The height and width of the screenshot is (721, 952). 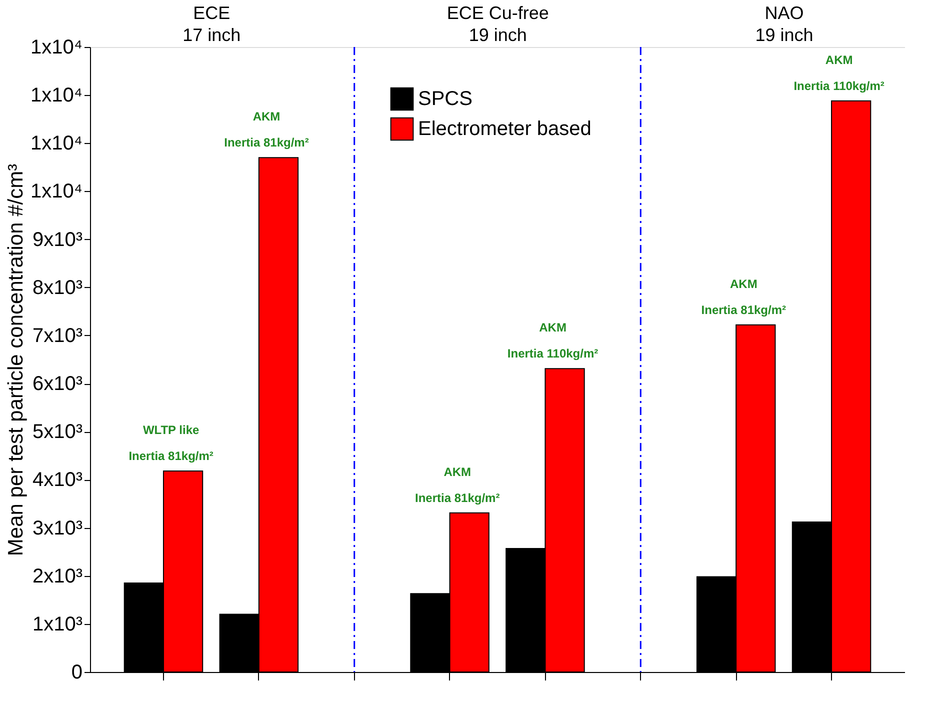 What do you see at coordinates (57, 624) in the screenshot?
I see `y-tick-label: 1x10³` at bounding box center [57, 624].